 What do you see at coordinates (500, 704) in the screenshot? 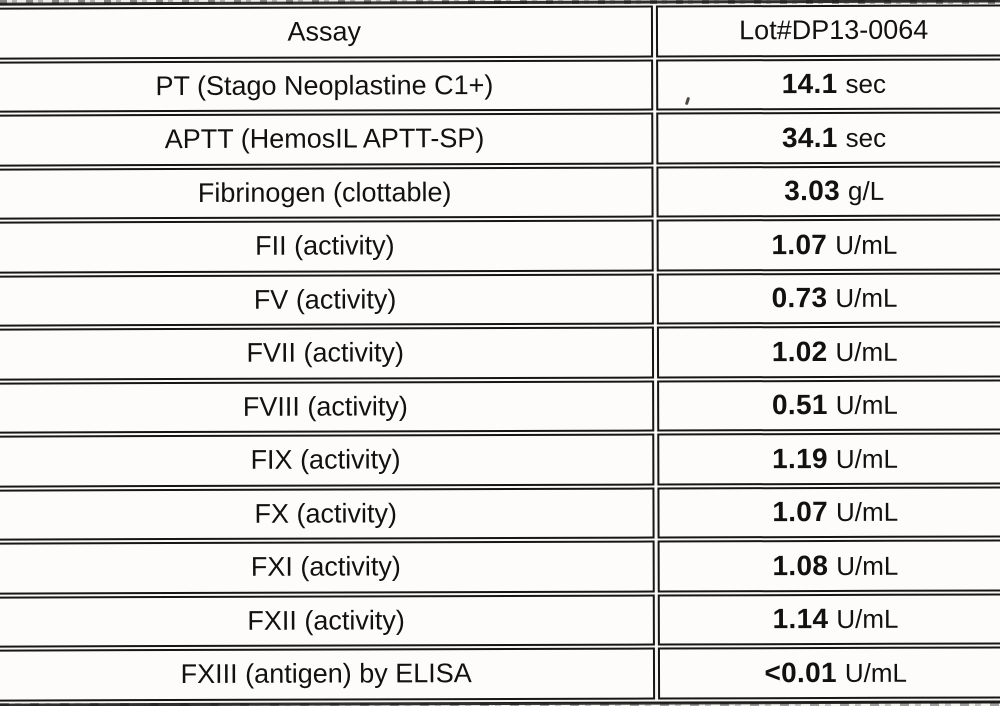
I see `scan-noise-bottom` at bounding box center [500, 704].